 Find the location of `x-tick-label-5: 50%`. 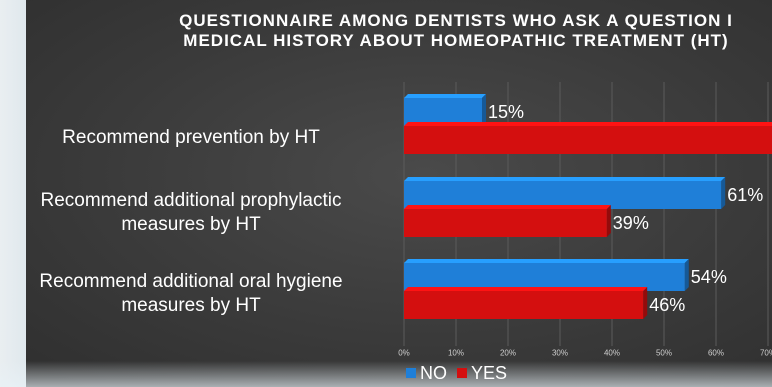

x-tick-label-5: 50% is located at coordinates (664, 353).